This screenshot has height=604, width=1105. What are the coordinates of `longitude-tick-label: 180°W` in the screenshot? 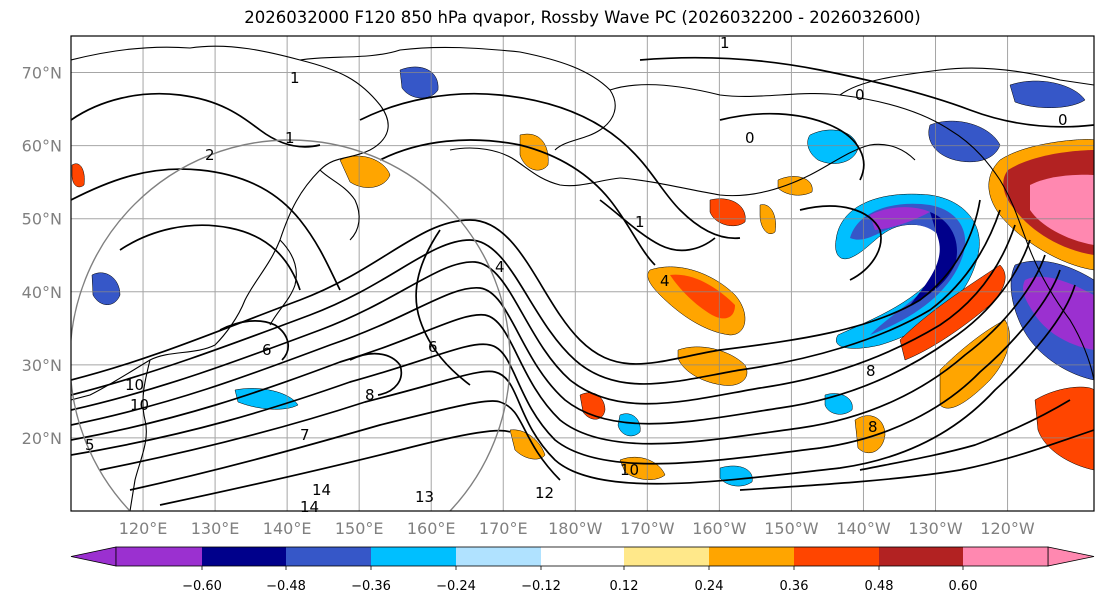 It's located at (575, 528).